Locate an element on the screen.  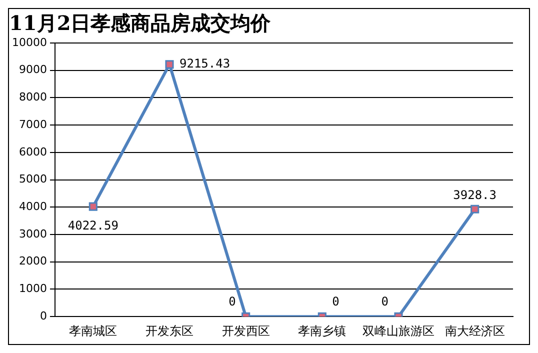
data-label: 9215.43 is located at coordinates (204, 63).